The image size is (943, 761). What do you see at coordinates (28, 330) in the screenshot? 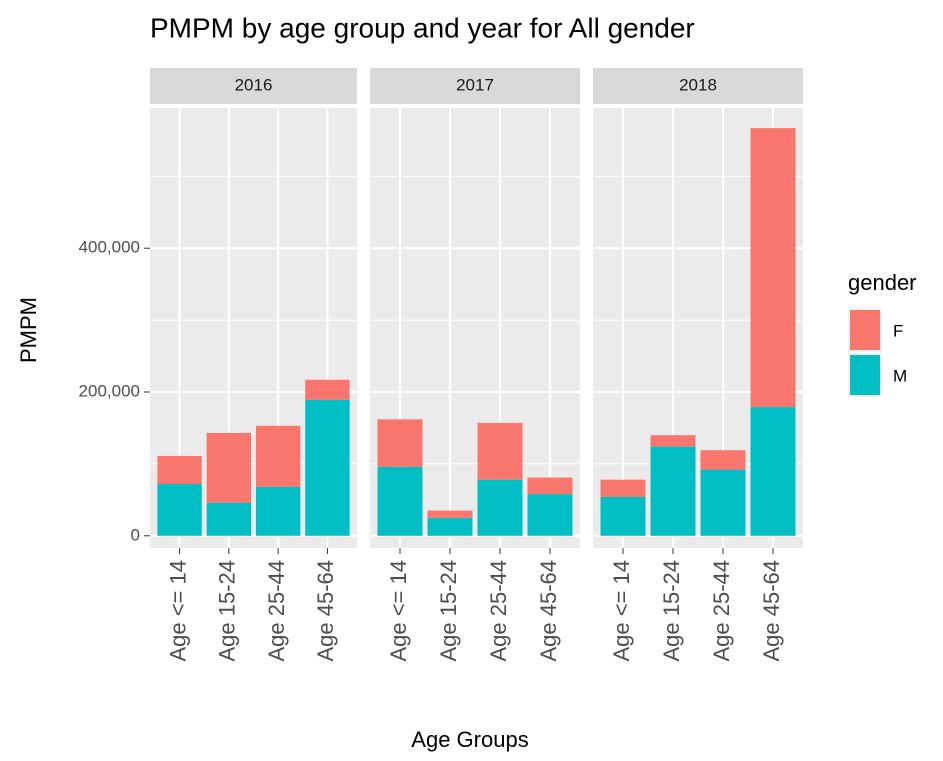
I see `y-axis-label: PMPM` at bounding box center [28, 330].